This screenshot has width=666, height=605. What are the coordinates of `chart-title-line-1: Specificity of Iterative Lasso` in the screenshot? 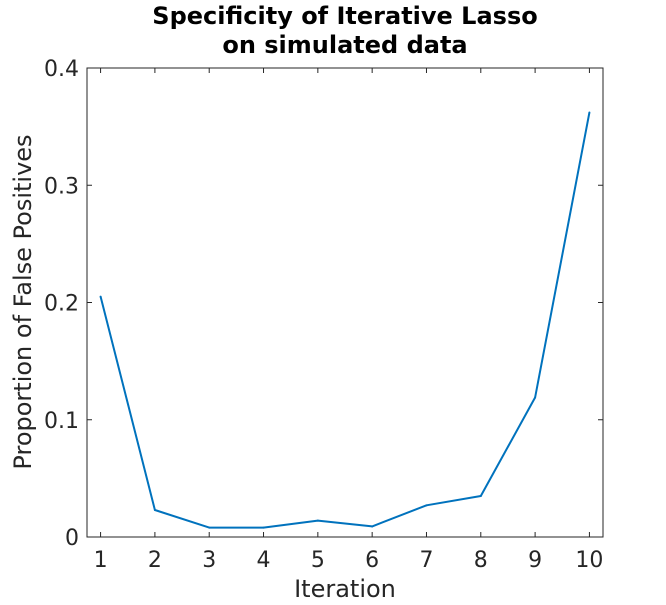 It's located at (344, 16).